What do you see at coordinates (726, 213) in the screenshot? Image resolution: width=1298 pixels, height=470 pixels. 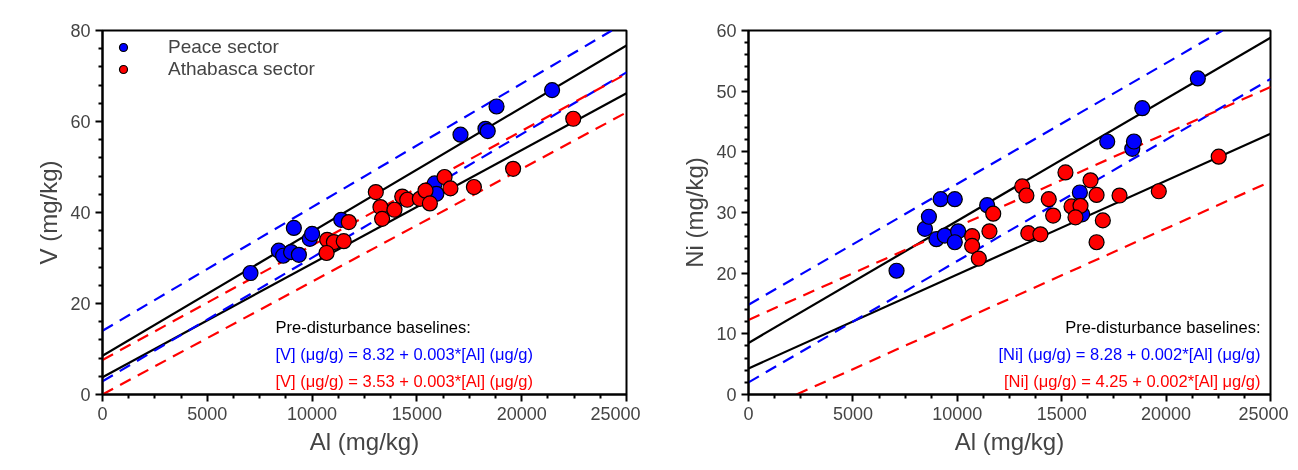 I see `y-tick-label: 30` at bounding box center [726, 213].